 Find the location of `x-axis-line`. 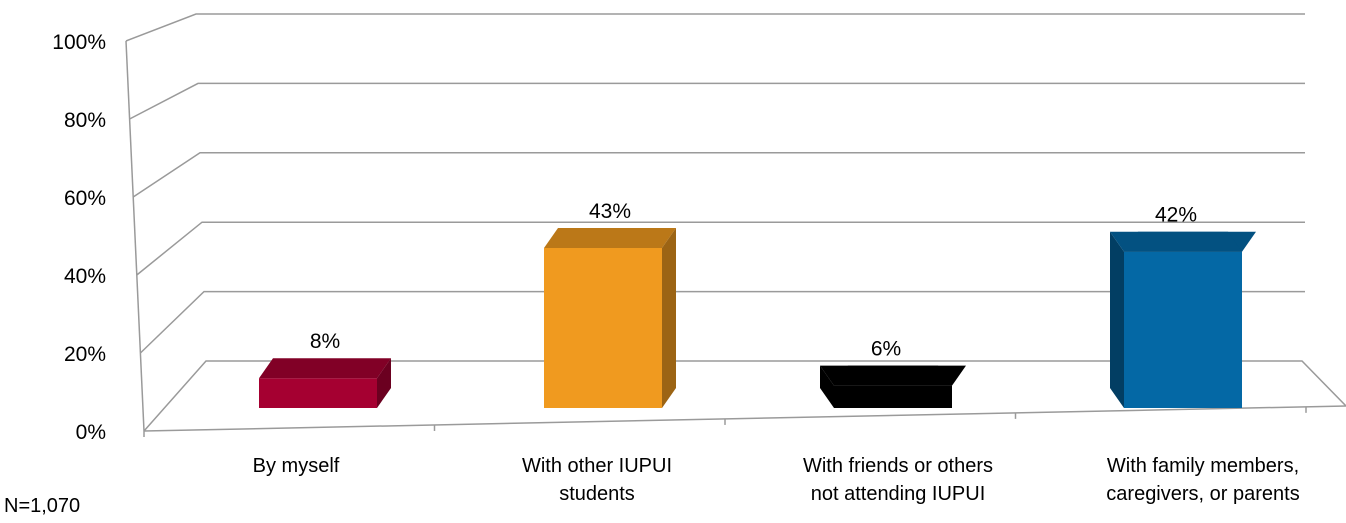

x-axis-line is located at coordinates (744, 418).